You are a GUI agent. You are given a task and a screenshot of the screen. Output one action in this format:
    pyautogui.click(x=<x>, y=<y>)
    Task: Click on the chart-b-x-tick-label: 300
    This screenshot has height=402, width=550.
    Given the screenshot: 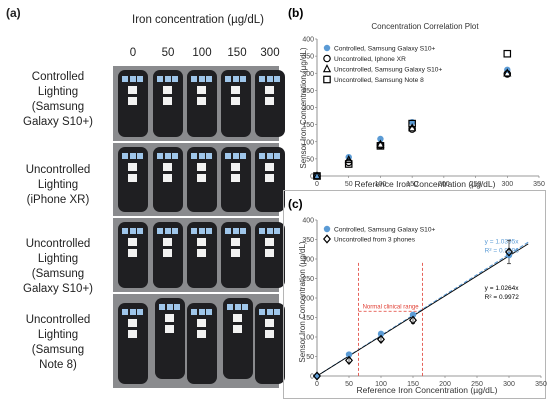 What is the action you would take?
    pyautogui.click(x=507, y=184)
    